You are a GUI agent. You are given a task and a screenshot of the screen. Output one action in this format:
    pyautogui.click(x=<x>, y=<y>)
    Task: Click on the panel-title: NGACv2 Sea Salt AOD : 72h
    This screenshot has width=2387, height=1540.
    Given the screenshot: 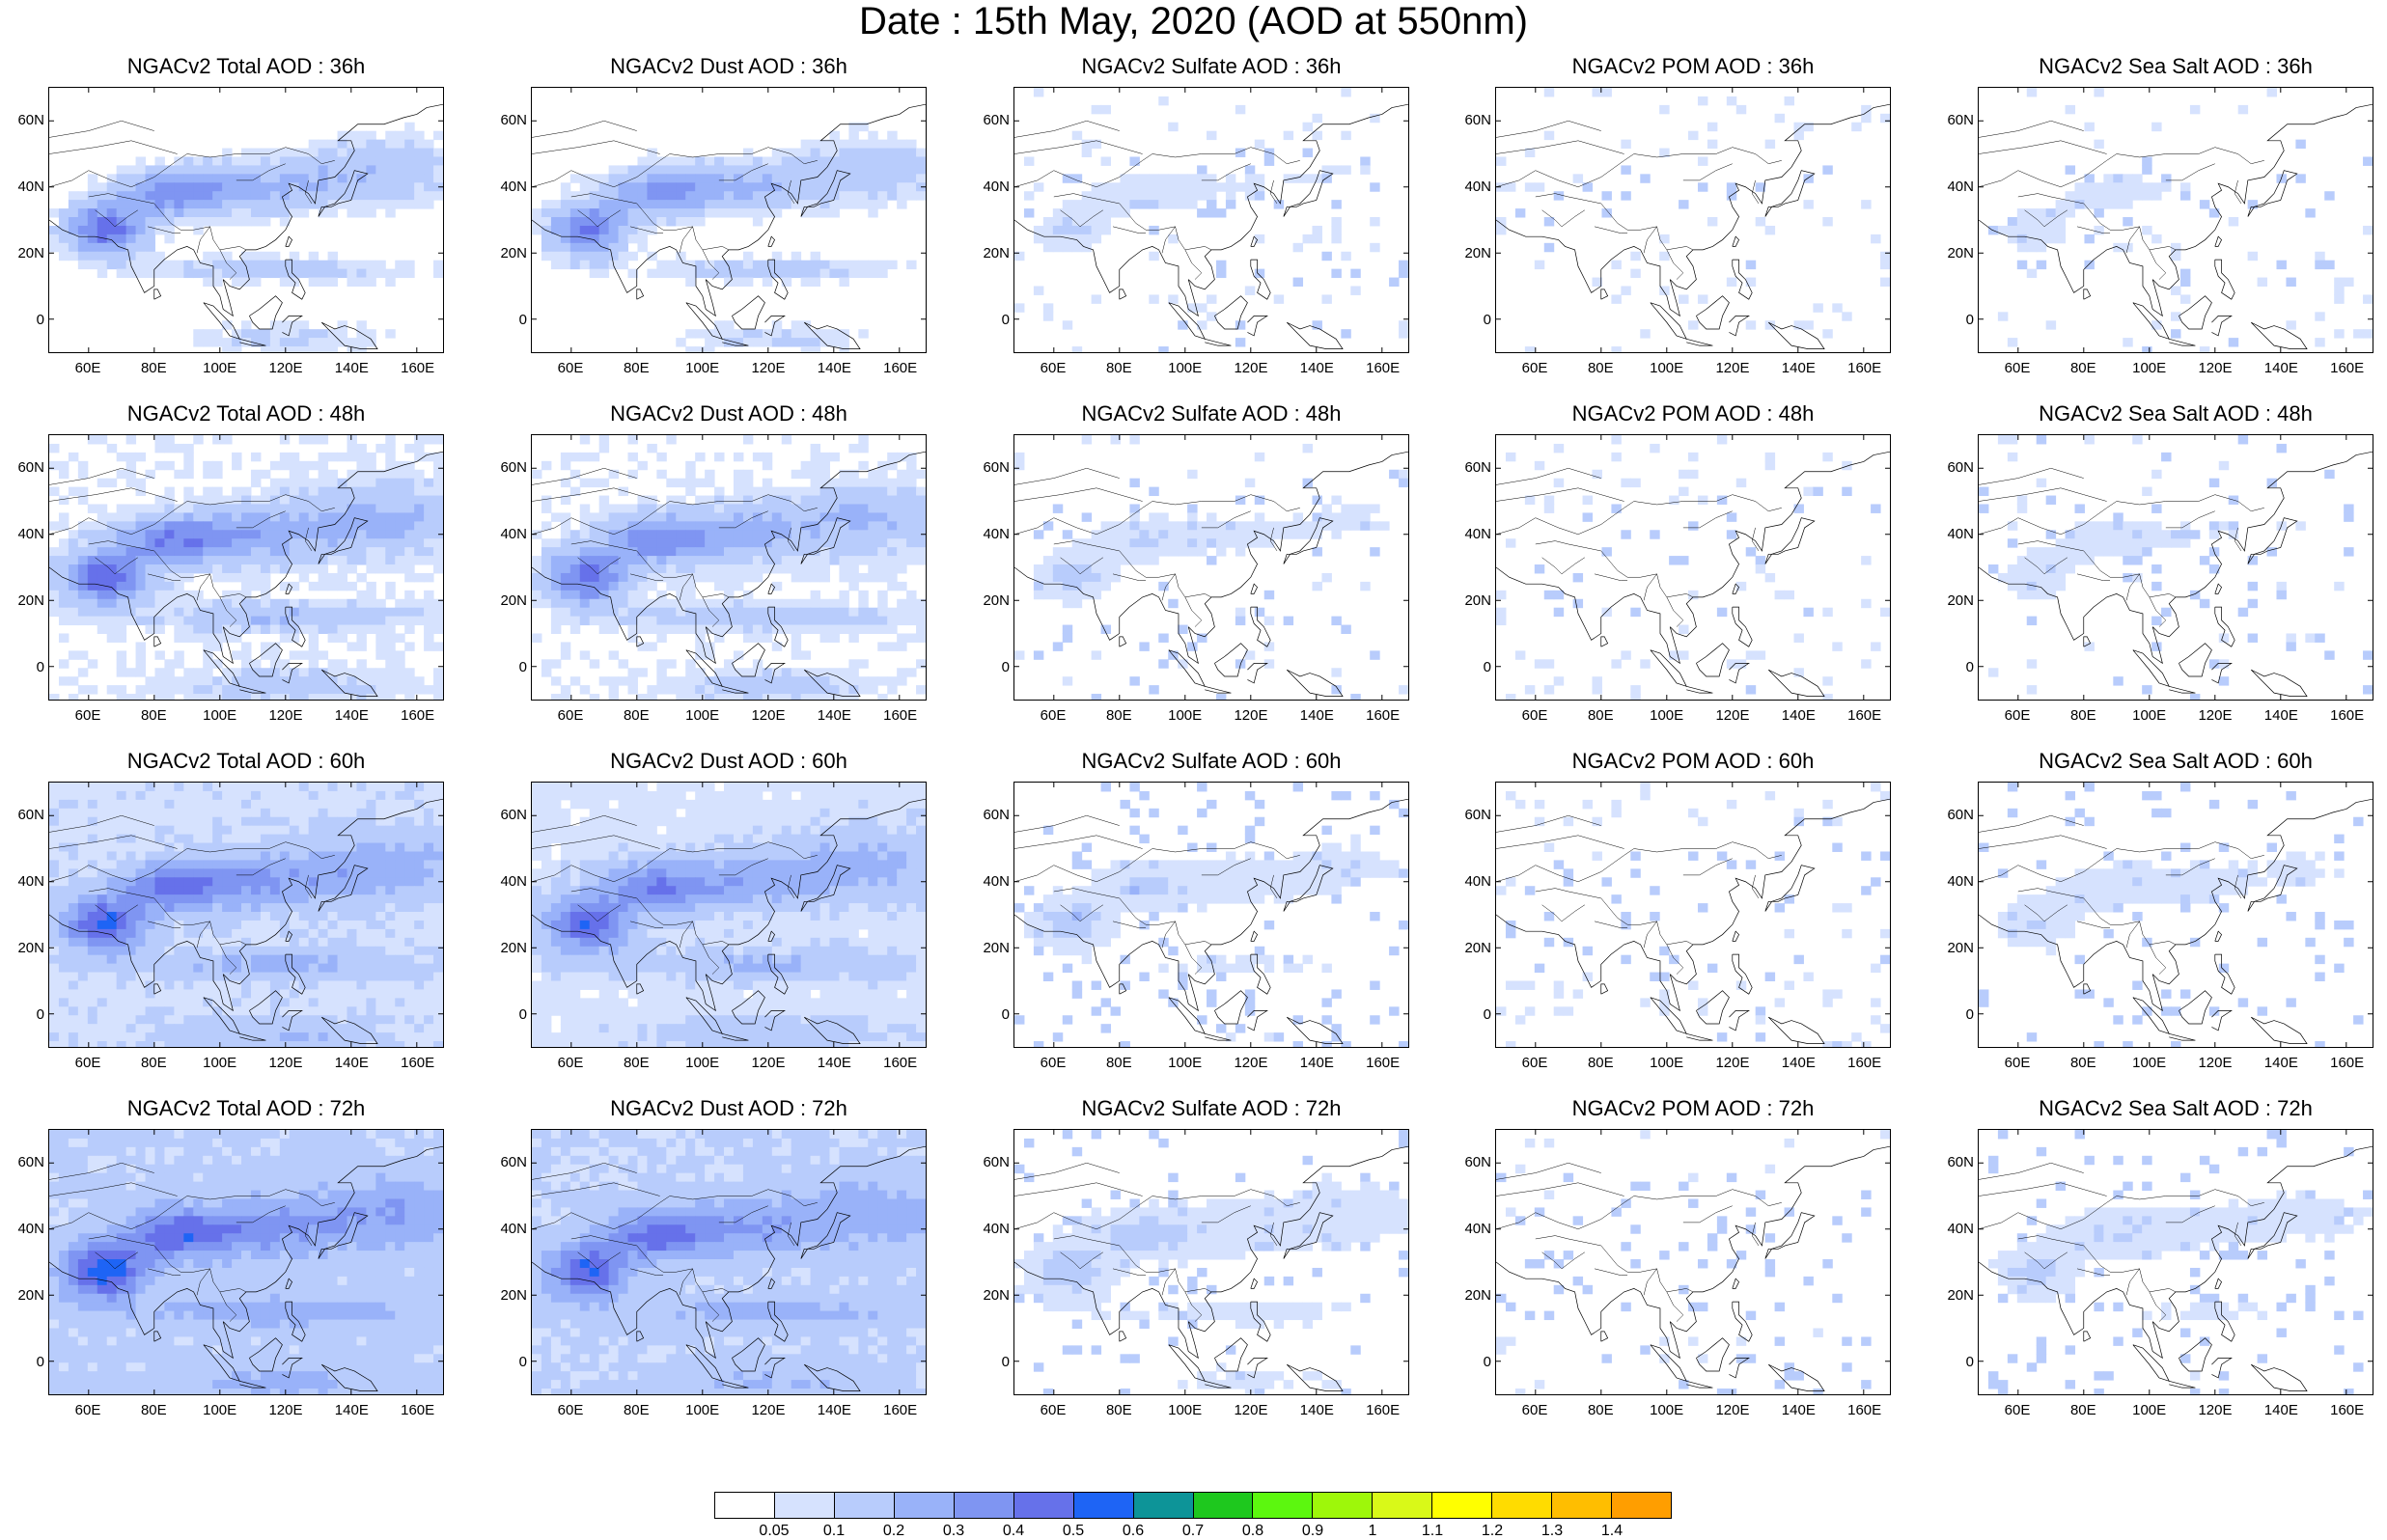 What is the action you would take?
    pyautogui.click(x=2176, y=1108)
    